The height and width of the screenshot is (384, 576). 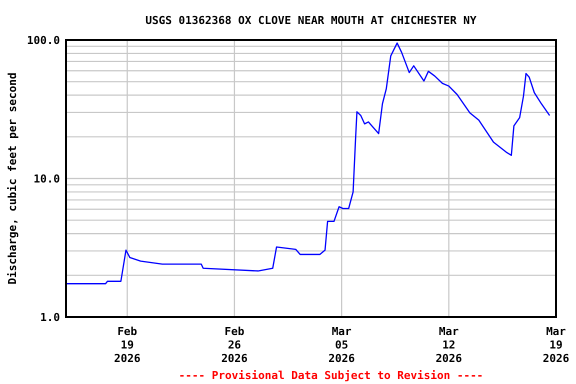 What do you see at coordinates (47, 179) in the screenshot?
I see `y-tick-label: 10.0` at bounding box center [47, 179].